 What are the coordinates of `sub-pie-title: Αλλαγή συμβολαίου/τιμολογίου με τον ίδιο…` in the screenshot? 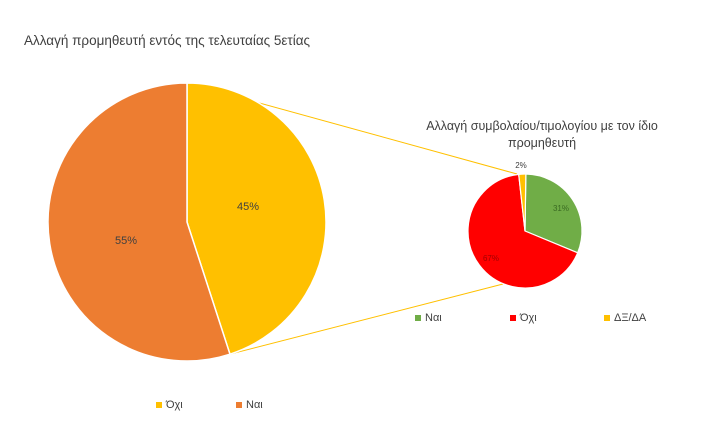 It's located at (542, 134).